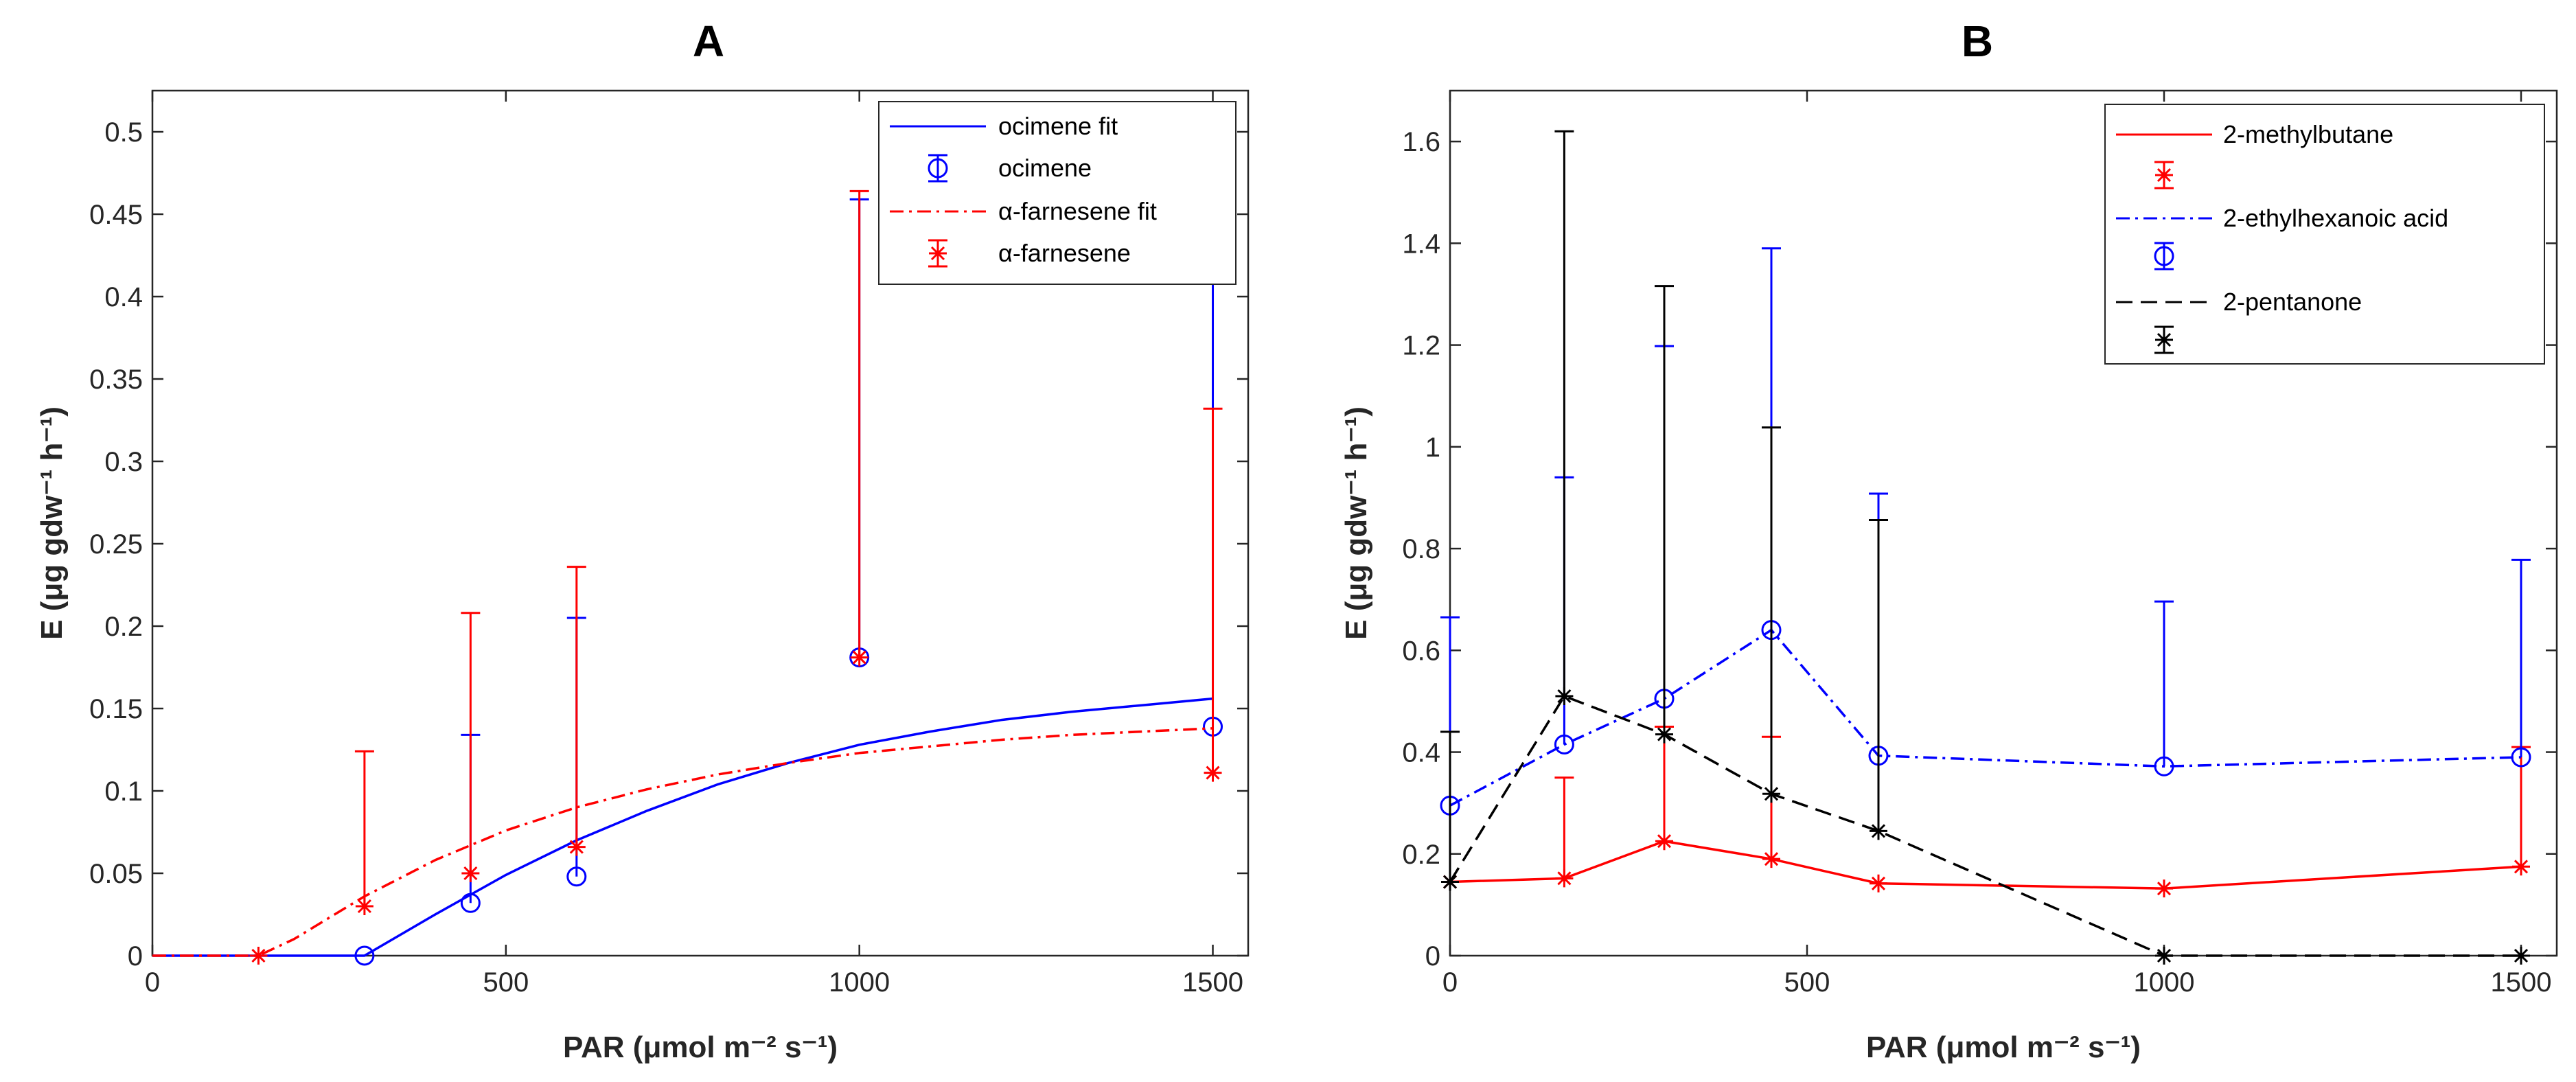 The image size is (2576, 1082). I want to click on legend-label-ocimene: ocimene, so click(1045, 168).